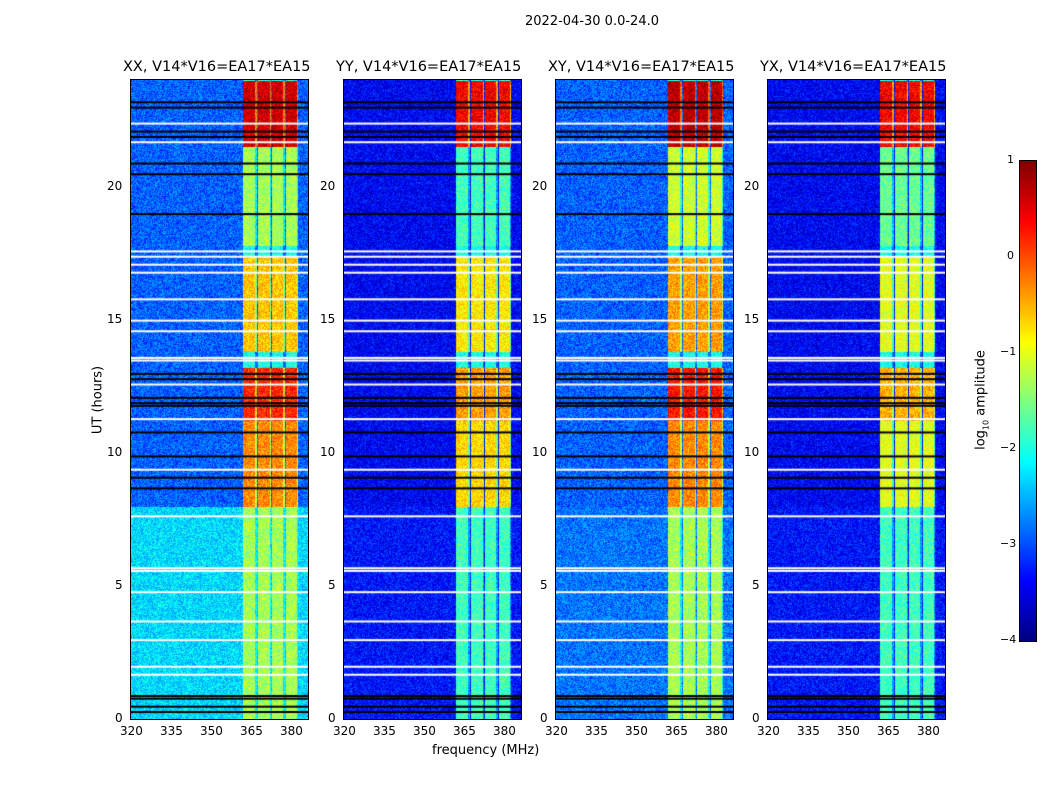 The image size is (1050, 800). I want to click on y-axis-label: UT (hours), so click(98, 400).